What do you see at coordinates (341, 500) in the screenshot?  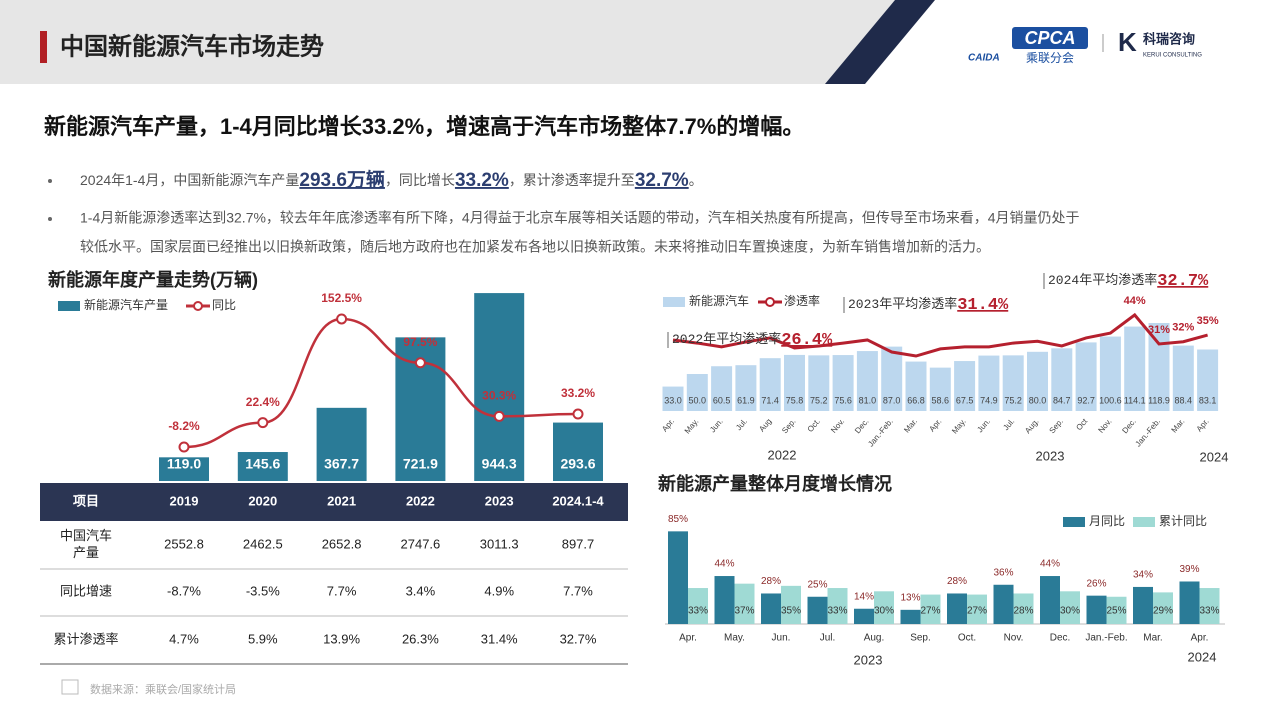 I see `table-header-cell: 2021` at bounding box center [341, 500].